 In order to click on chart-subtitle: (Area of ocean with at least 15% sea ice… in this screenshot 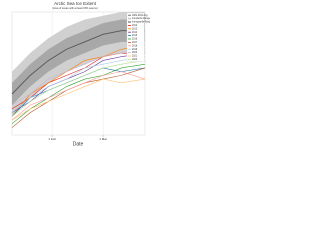, I will do `click(75, 8)`.